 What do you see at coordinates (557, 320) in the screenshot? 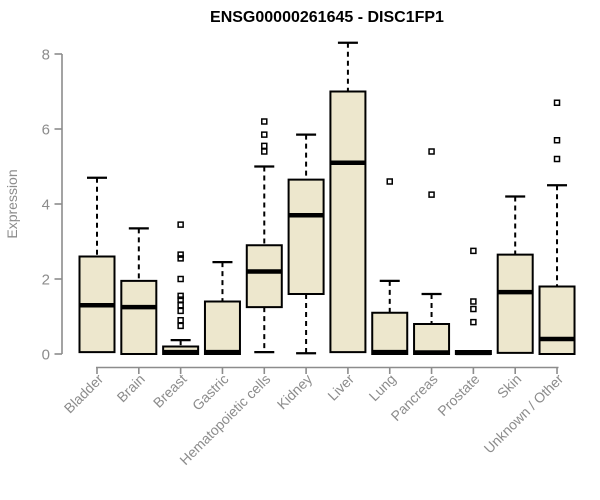
I see `box-unknown-other` at bounding box center [557, 320].